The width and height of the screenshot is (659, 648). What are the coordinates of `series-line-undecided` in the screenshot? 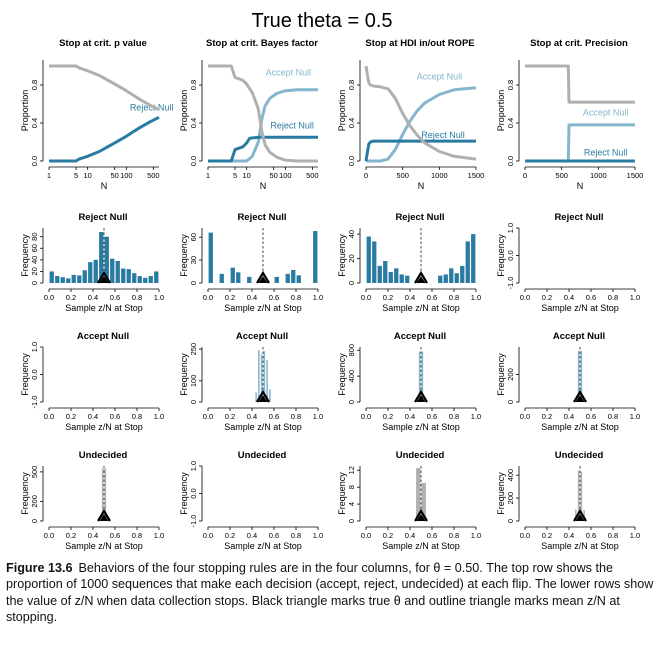 It's located at (420, 113).